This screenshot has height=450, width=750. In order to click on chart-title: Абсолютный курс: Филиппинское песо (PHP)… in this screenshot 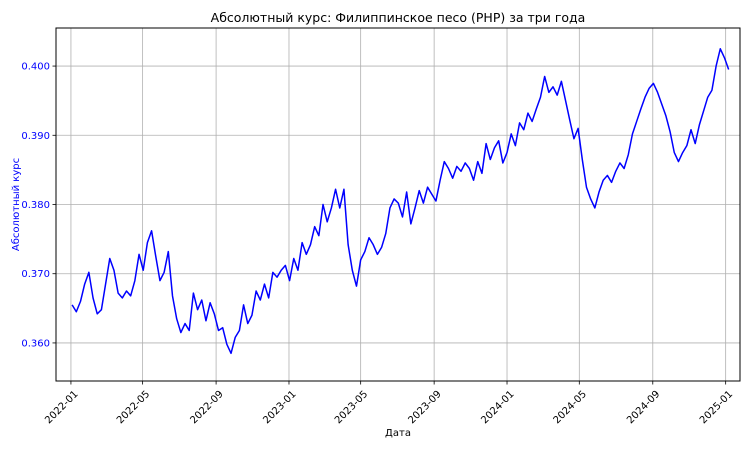, I will do `click(398, 17)`.